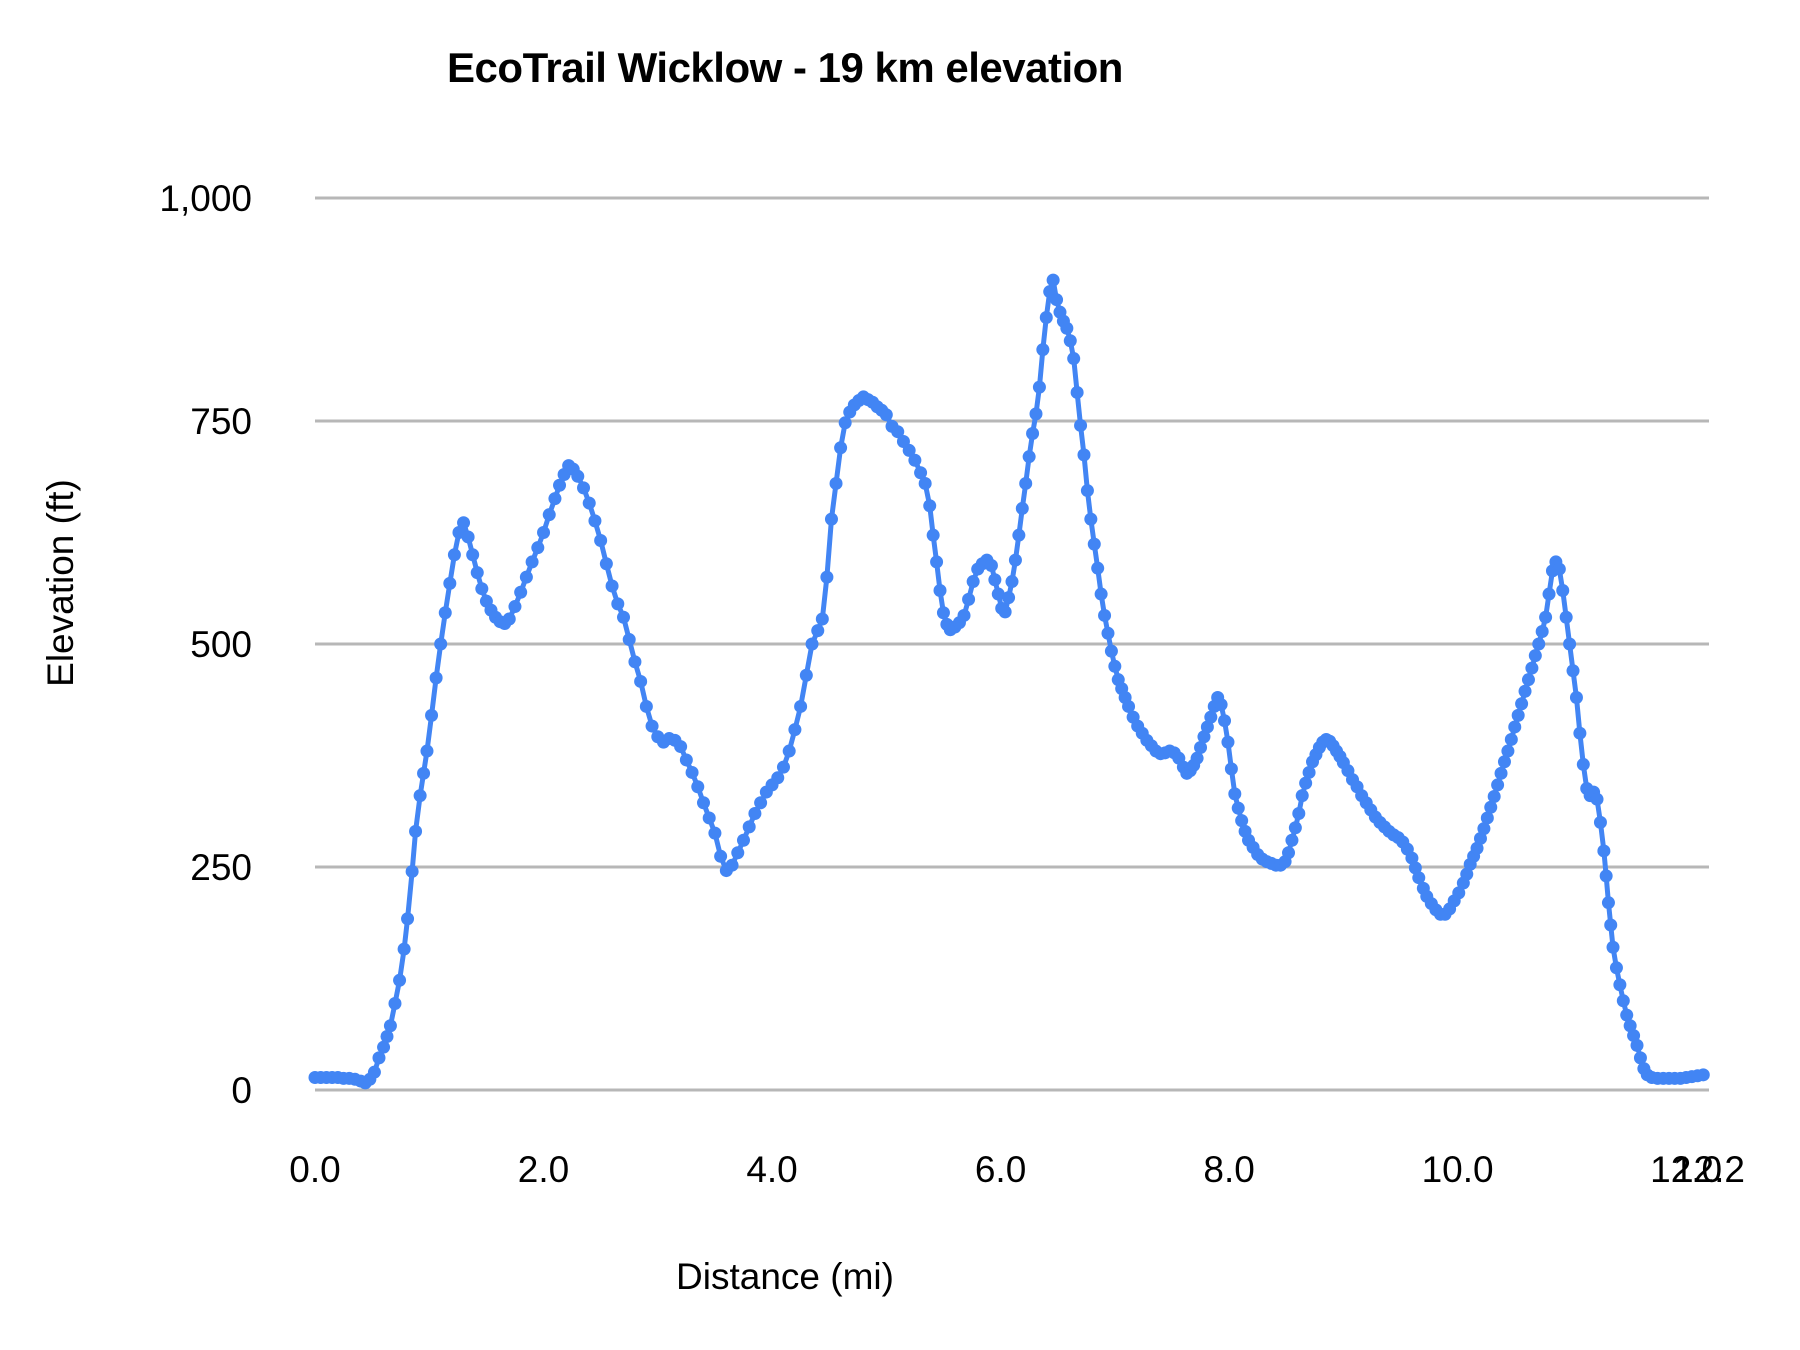  Describe the element at coordinates (1228, 1169) in the screenshot. I see `x-tick-label-8.0: 8.0` at that location.